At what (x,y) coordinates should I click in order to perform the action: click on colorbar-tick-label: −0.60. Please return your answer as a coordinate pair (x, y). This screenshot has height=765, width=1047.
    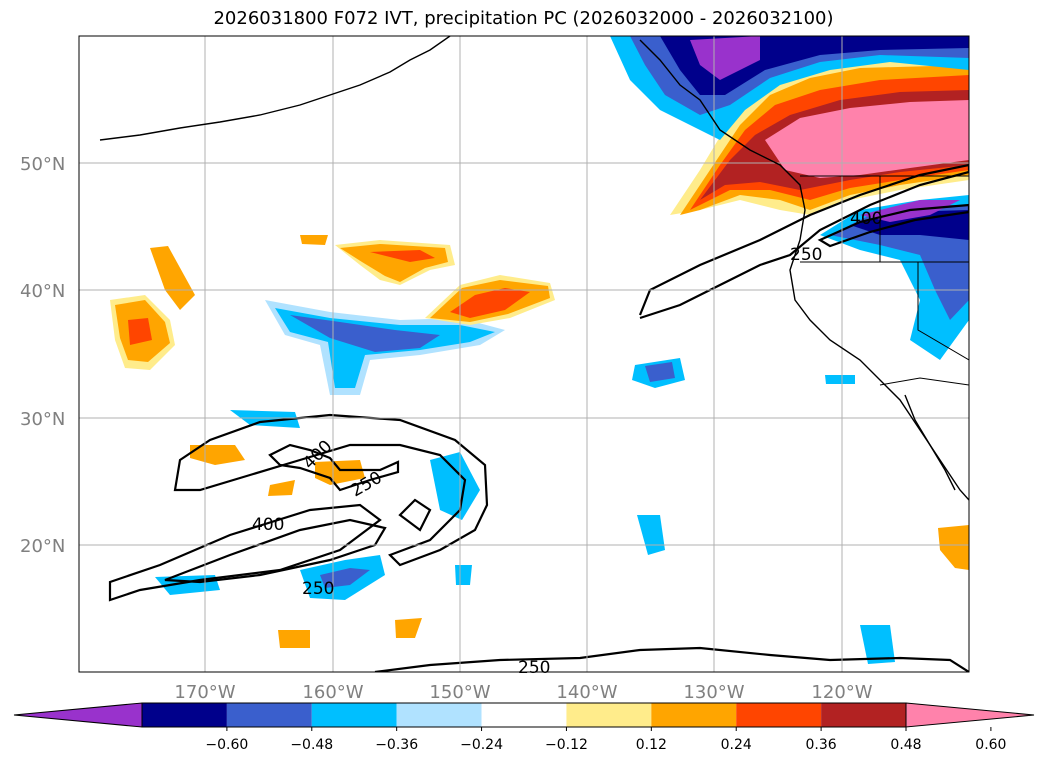
    Looking at the image, I should click on (226, 745).